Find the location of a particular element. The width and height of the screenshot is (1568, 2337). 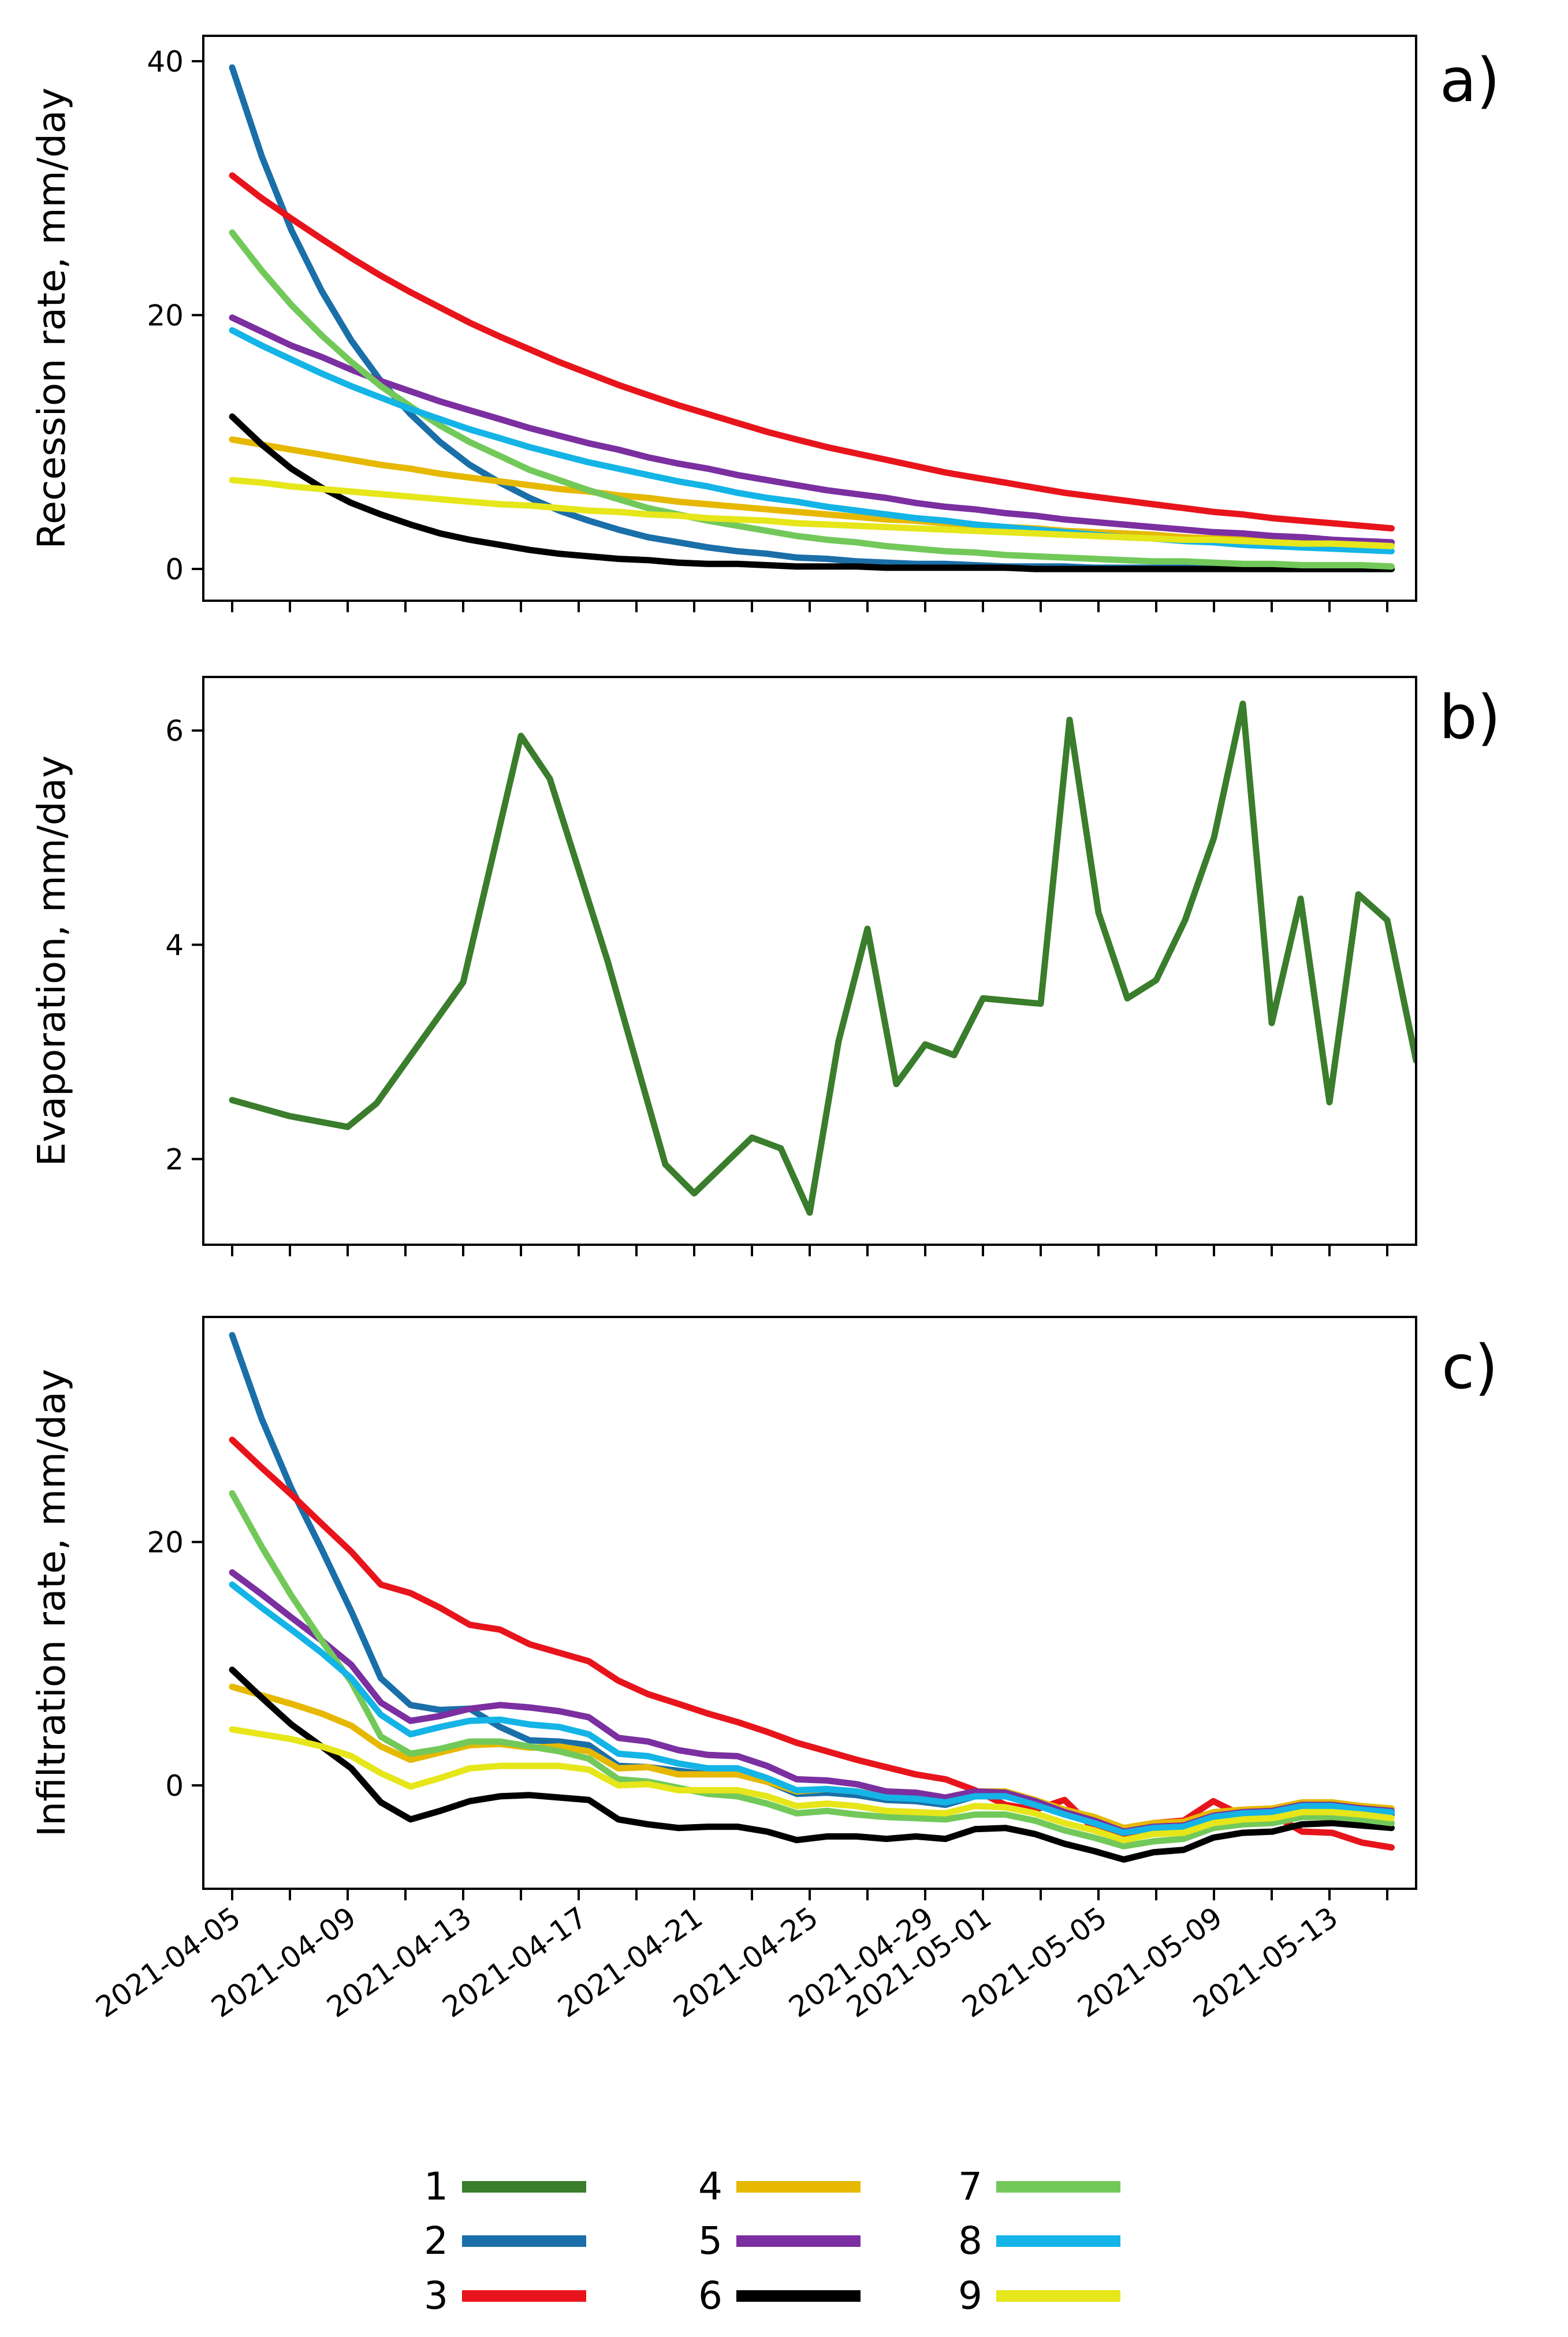

legend-label: 6 is located at coordinates (710, 2296).